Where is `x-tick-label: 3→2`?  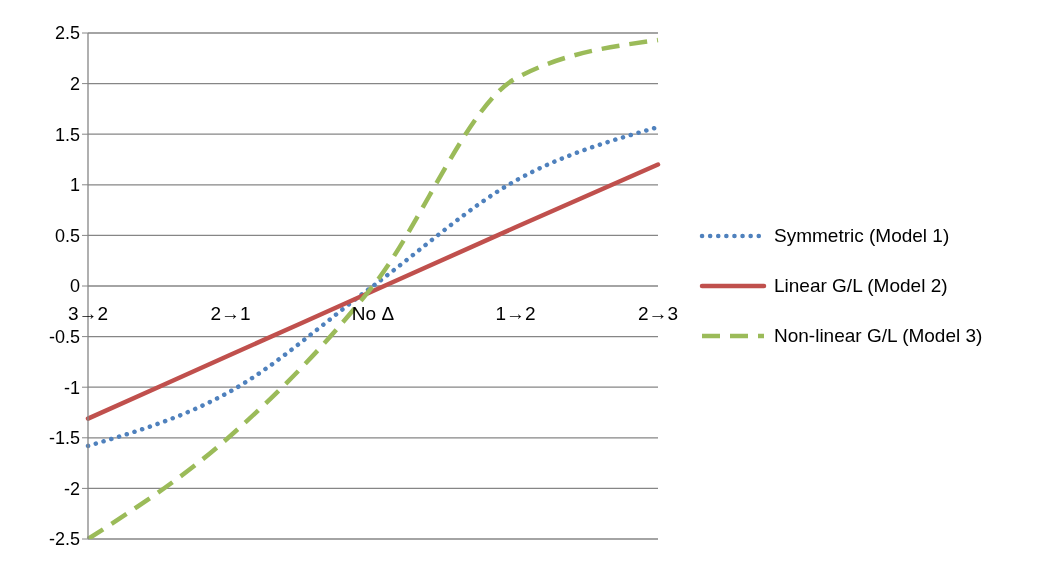 x-tick-label: 3→2 is located at coordinates (88, 313).